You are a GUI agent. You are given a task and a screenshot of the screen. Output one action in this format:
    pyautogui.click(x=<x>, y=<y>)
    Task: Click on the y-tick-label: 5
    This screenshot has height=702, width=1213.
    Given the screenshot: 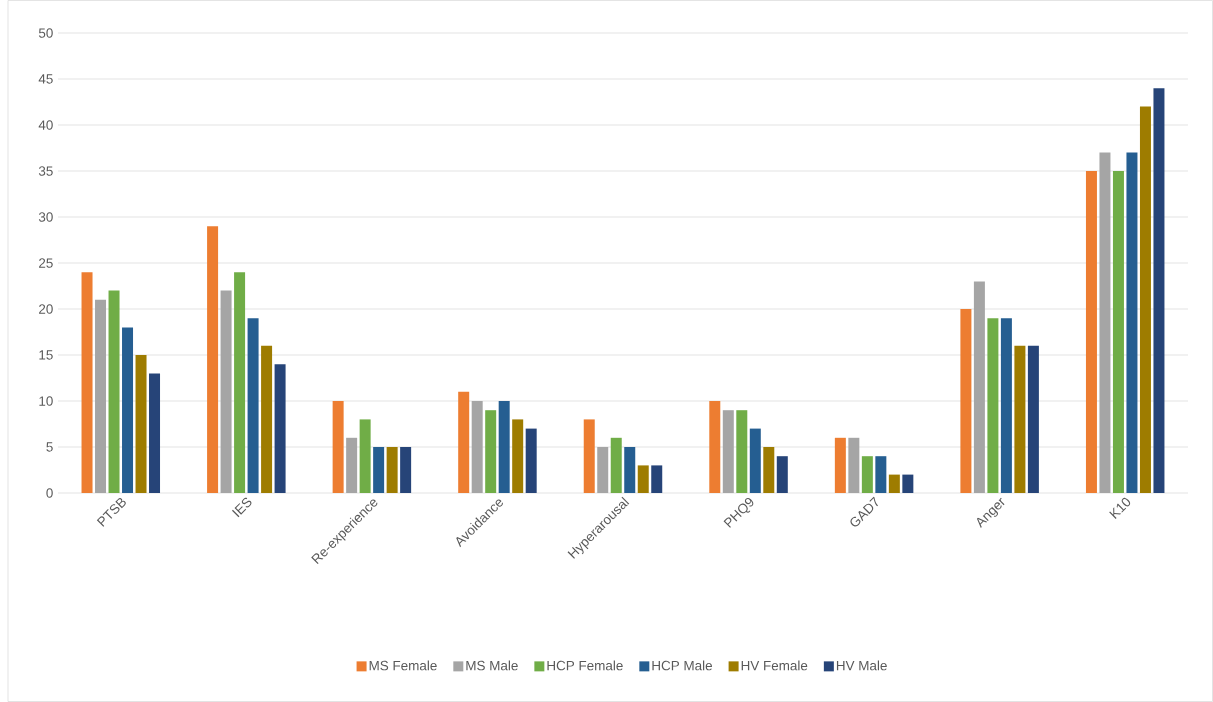 What is the action you would take?
    pyautogui.click(x=49, y=447)
    